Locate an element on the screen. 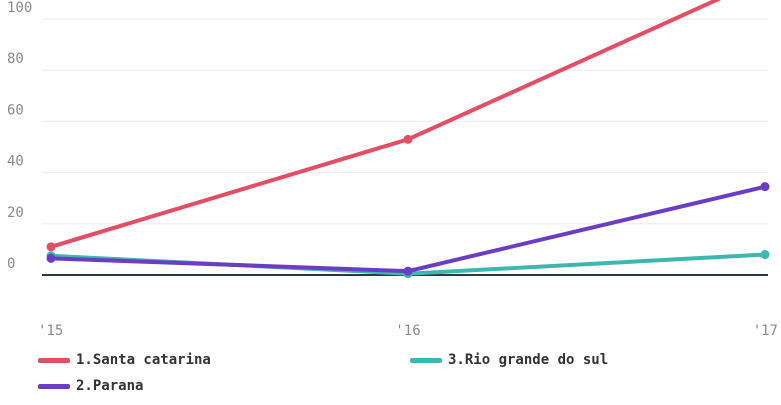  legend-item-santa-catarina: 1.Santa catarina is located at coordinates (124, 360).